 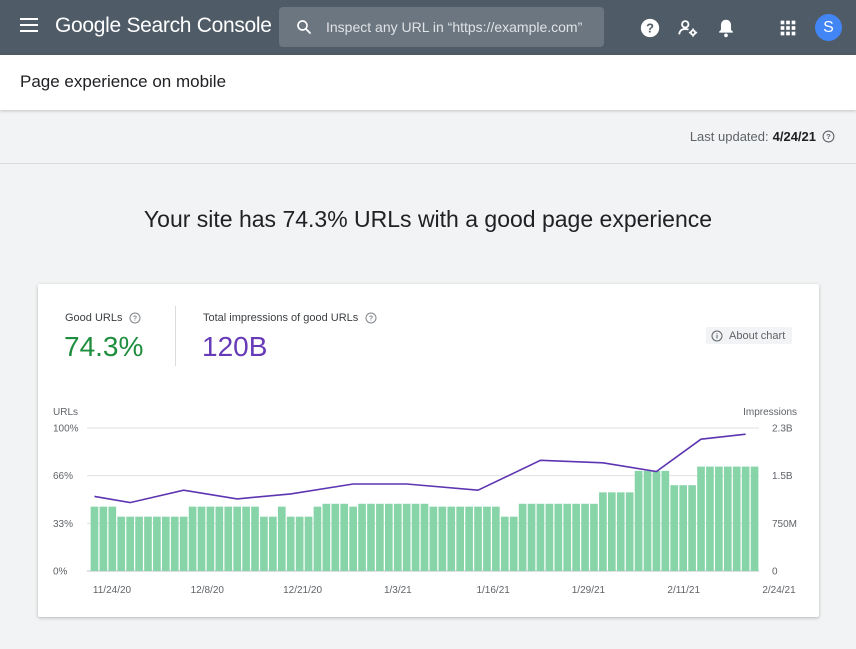 I want to click on app-title: Google Search Console, so click(x=163, y=25).